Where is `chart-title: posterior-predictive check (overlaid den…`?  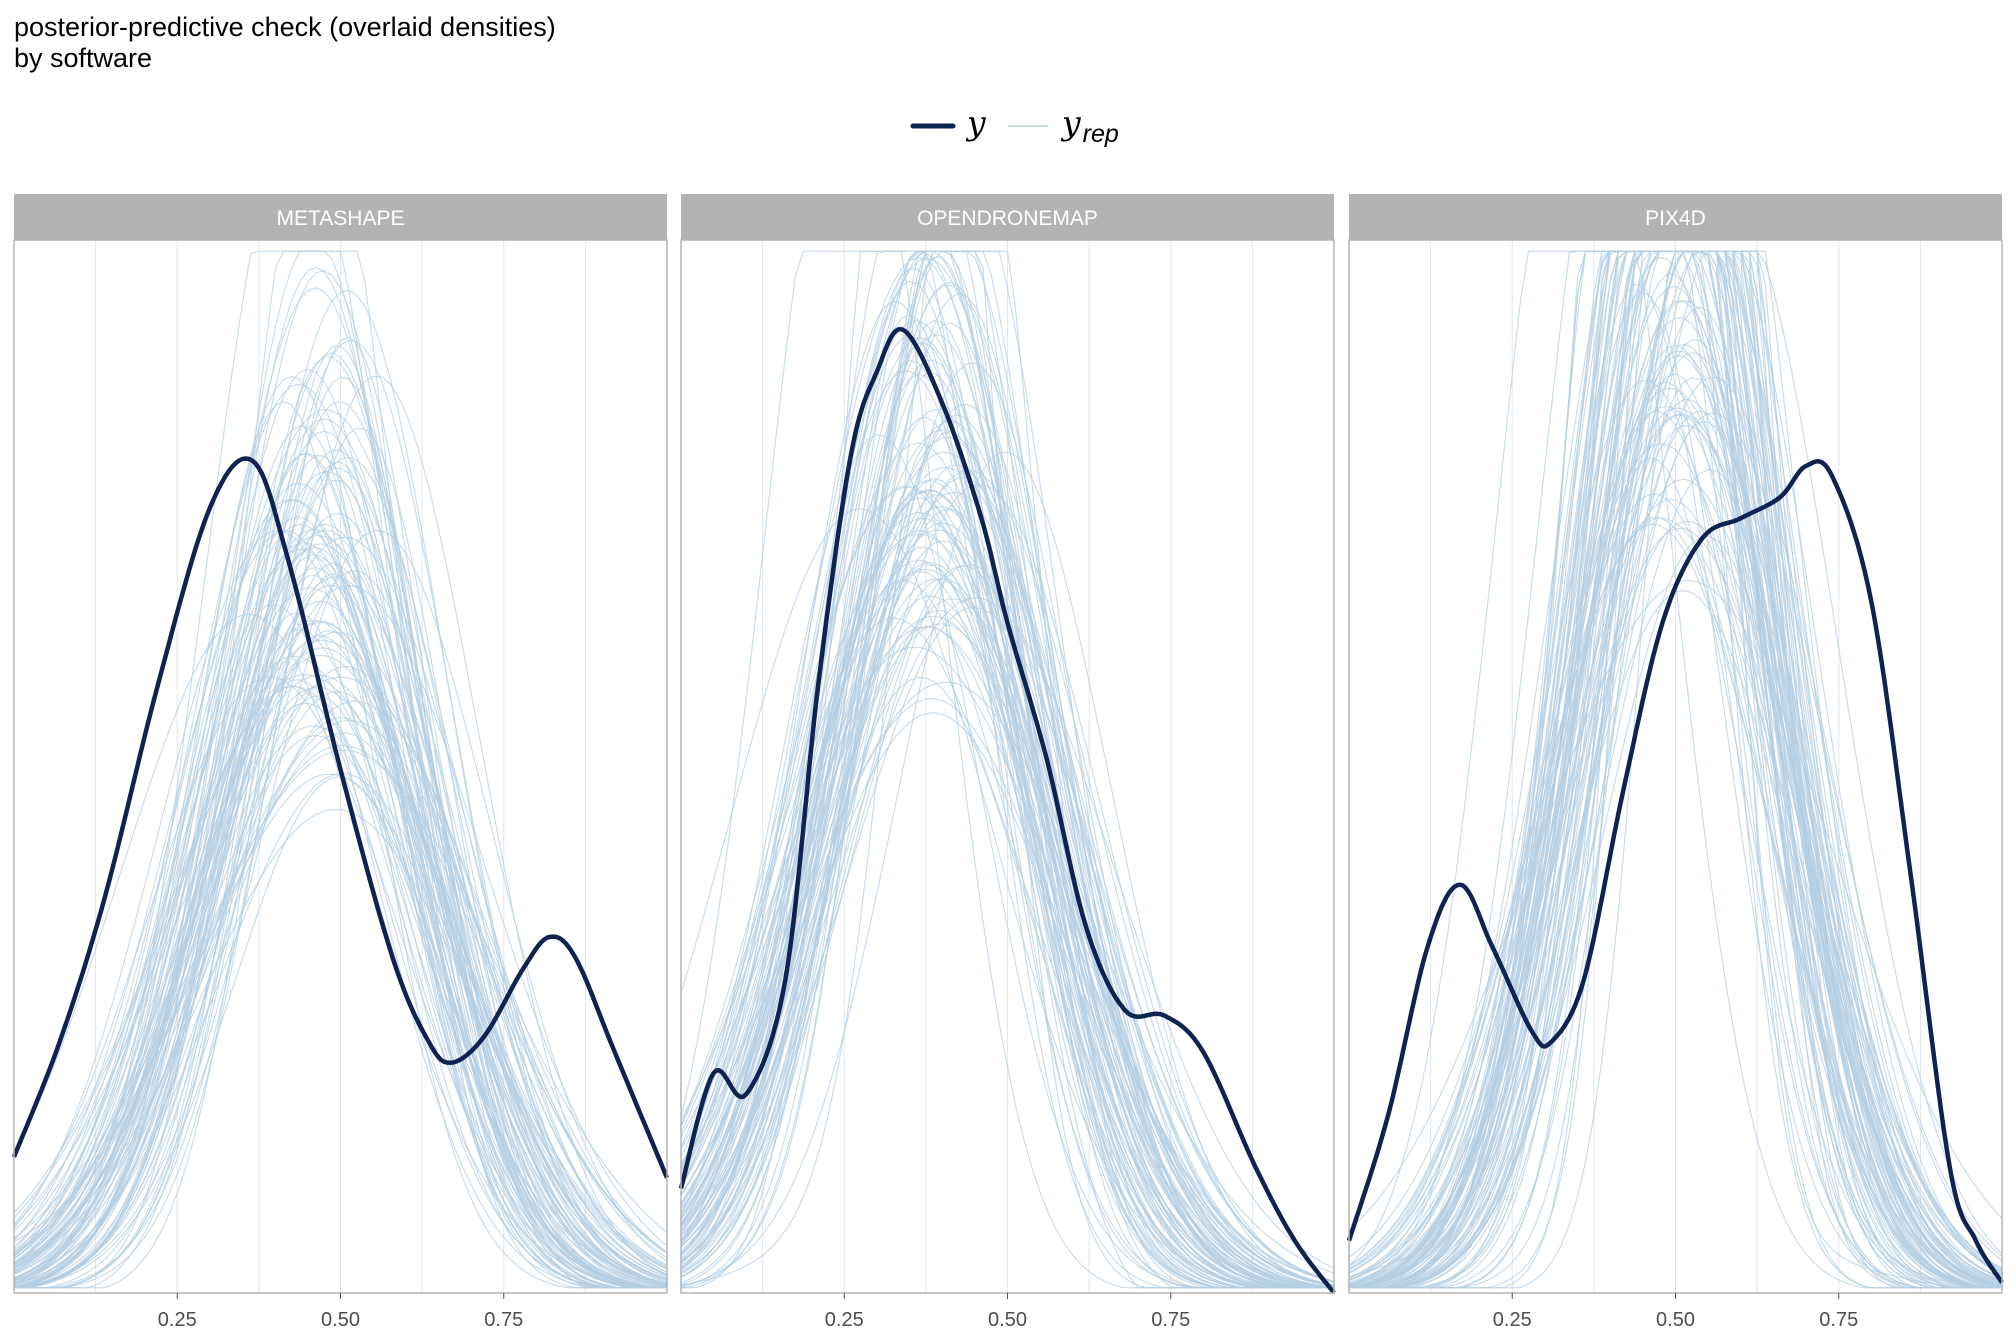 chart-title: posterior-predictive check (overlaid den… is located at coordinates (285, 27).